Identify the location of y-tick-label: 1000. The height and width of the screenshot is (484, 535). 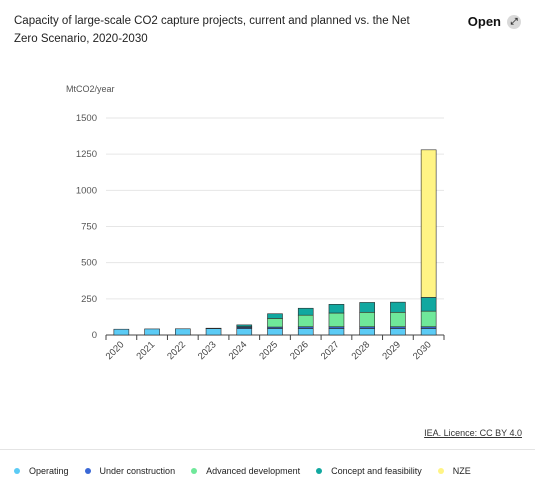
(86, 190).